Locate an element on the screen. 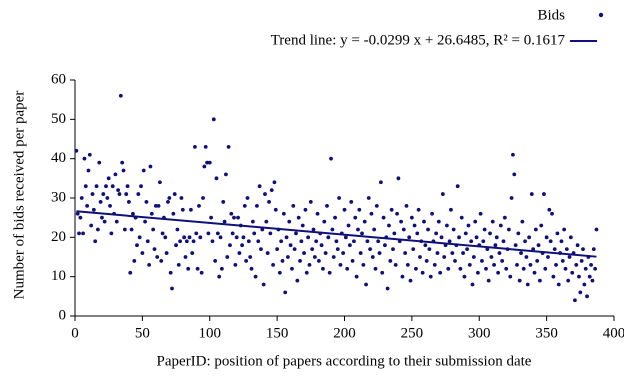 This screenshot has height=376, width=624. x-tick-label: 50 is located at coordinates (142, 333).